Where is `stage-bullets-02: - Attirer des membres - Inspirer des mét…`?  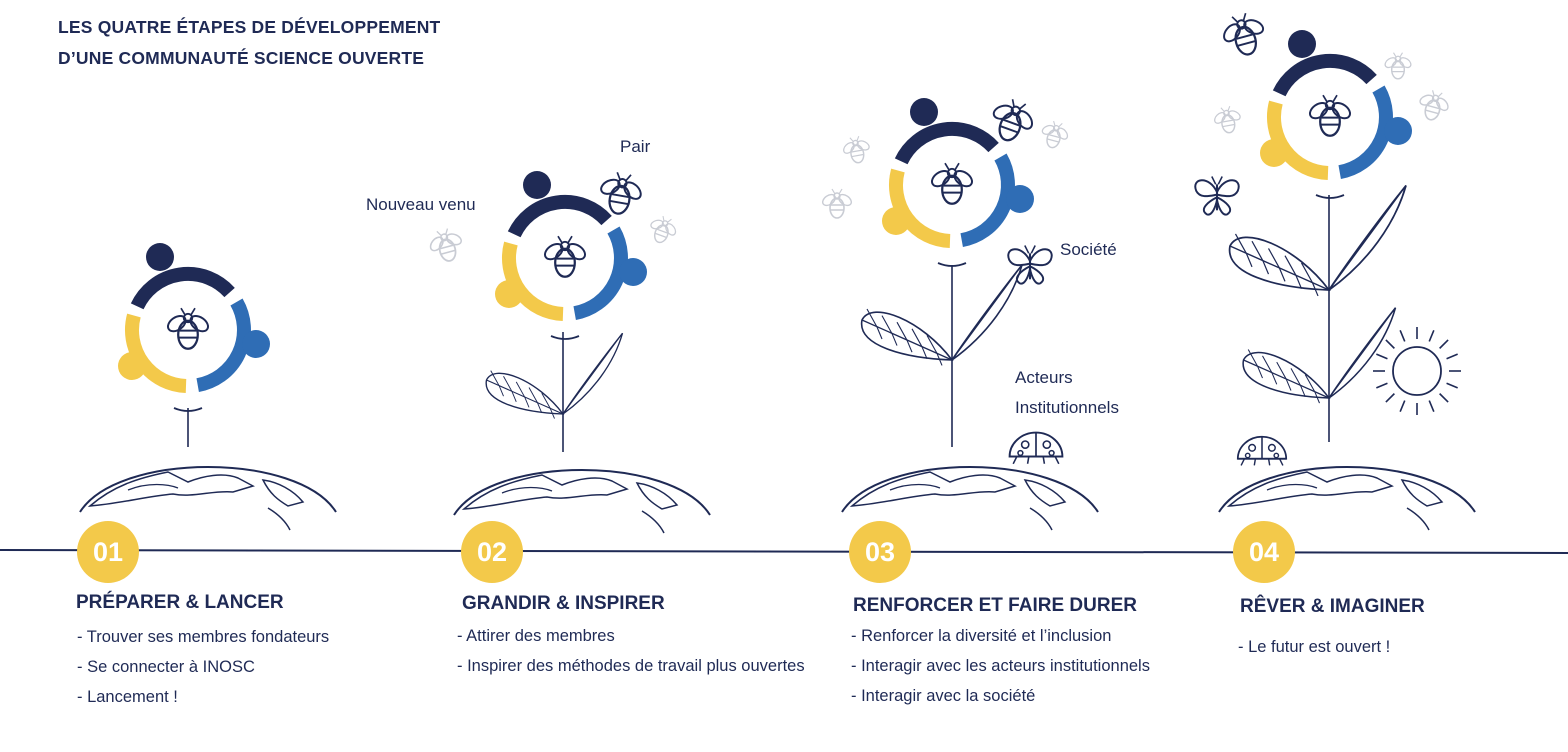
stage-bullets-02: - Attirer des membres - Inspirer des mét… is located at coordinates (631, 651).